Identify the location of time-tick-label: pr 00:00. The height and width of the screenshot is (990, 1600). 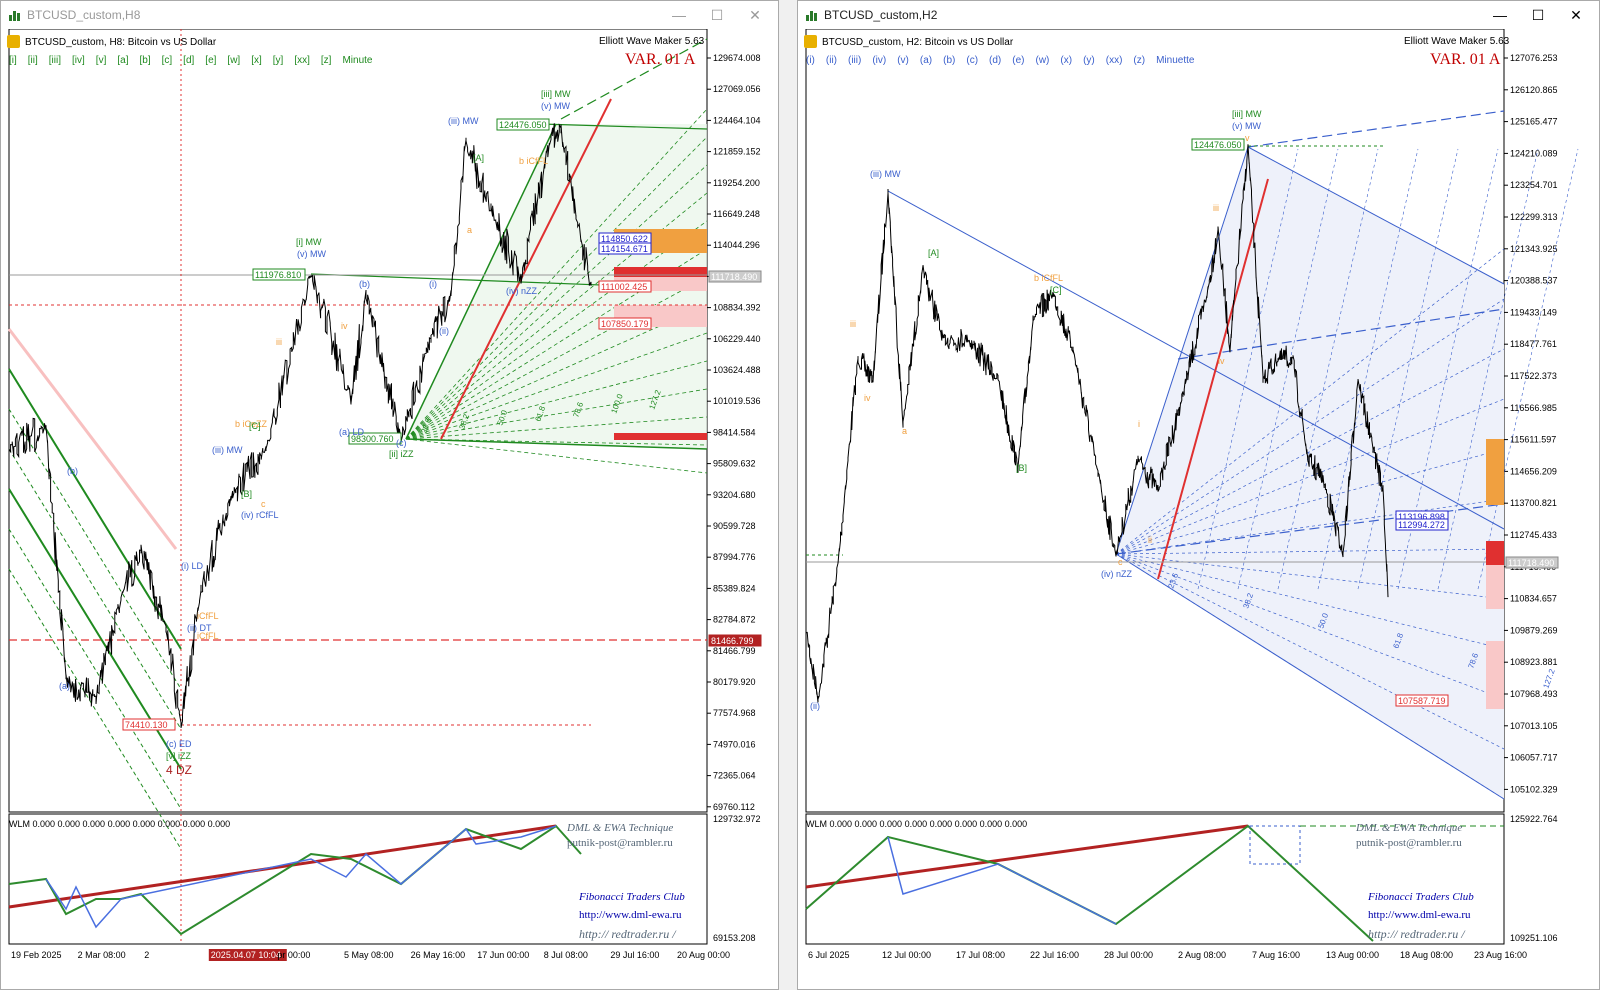
(293, 955).